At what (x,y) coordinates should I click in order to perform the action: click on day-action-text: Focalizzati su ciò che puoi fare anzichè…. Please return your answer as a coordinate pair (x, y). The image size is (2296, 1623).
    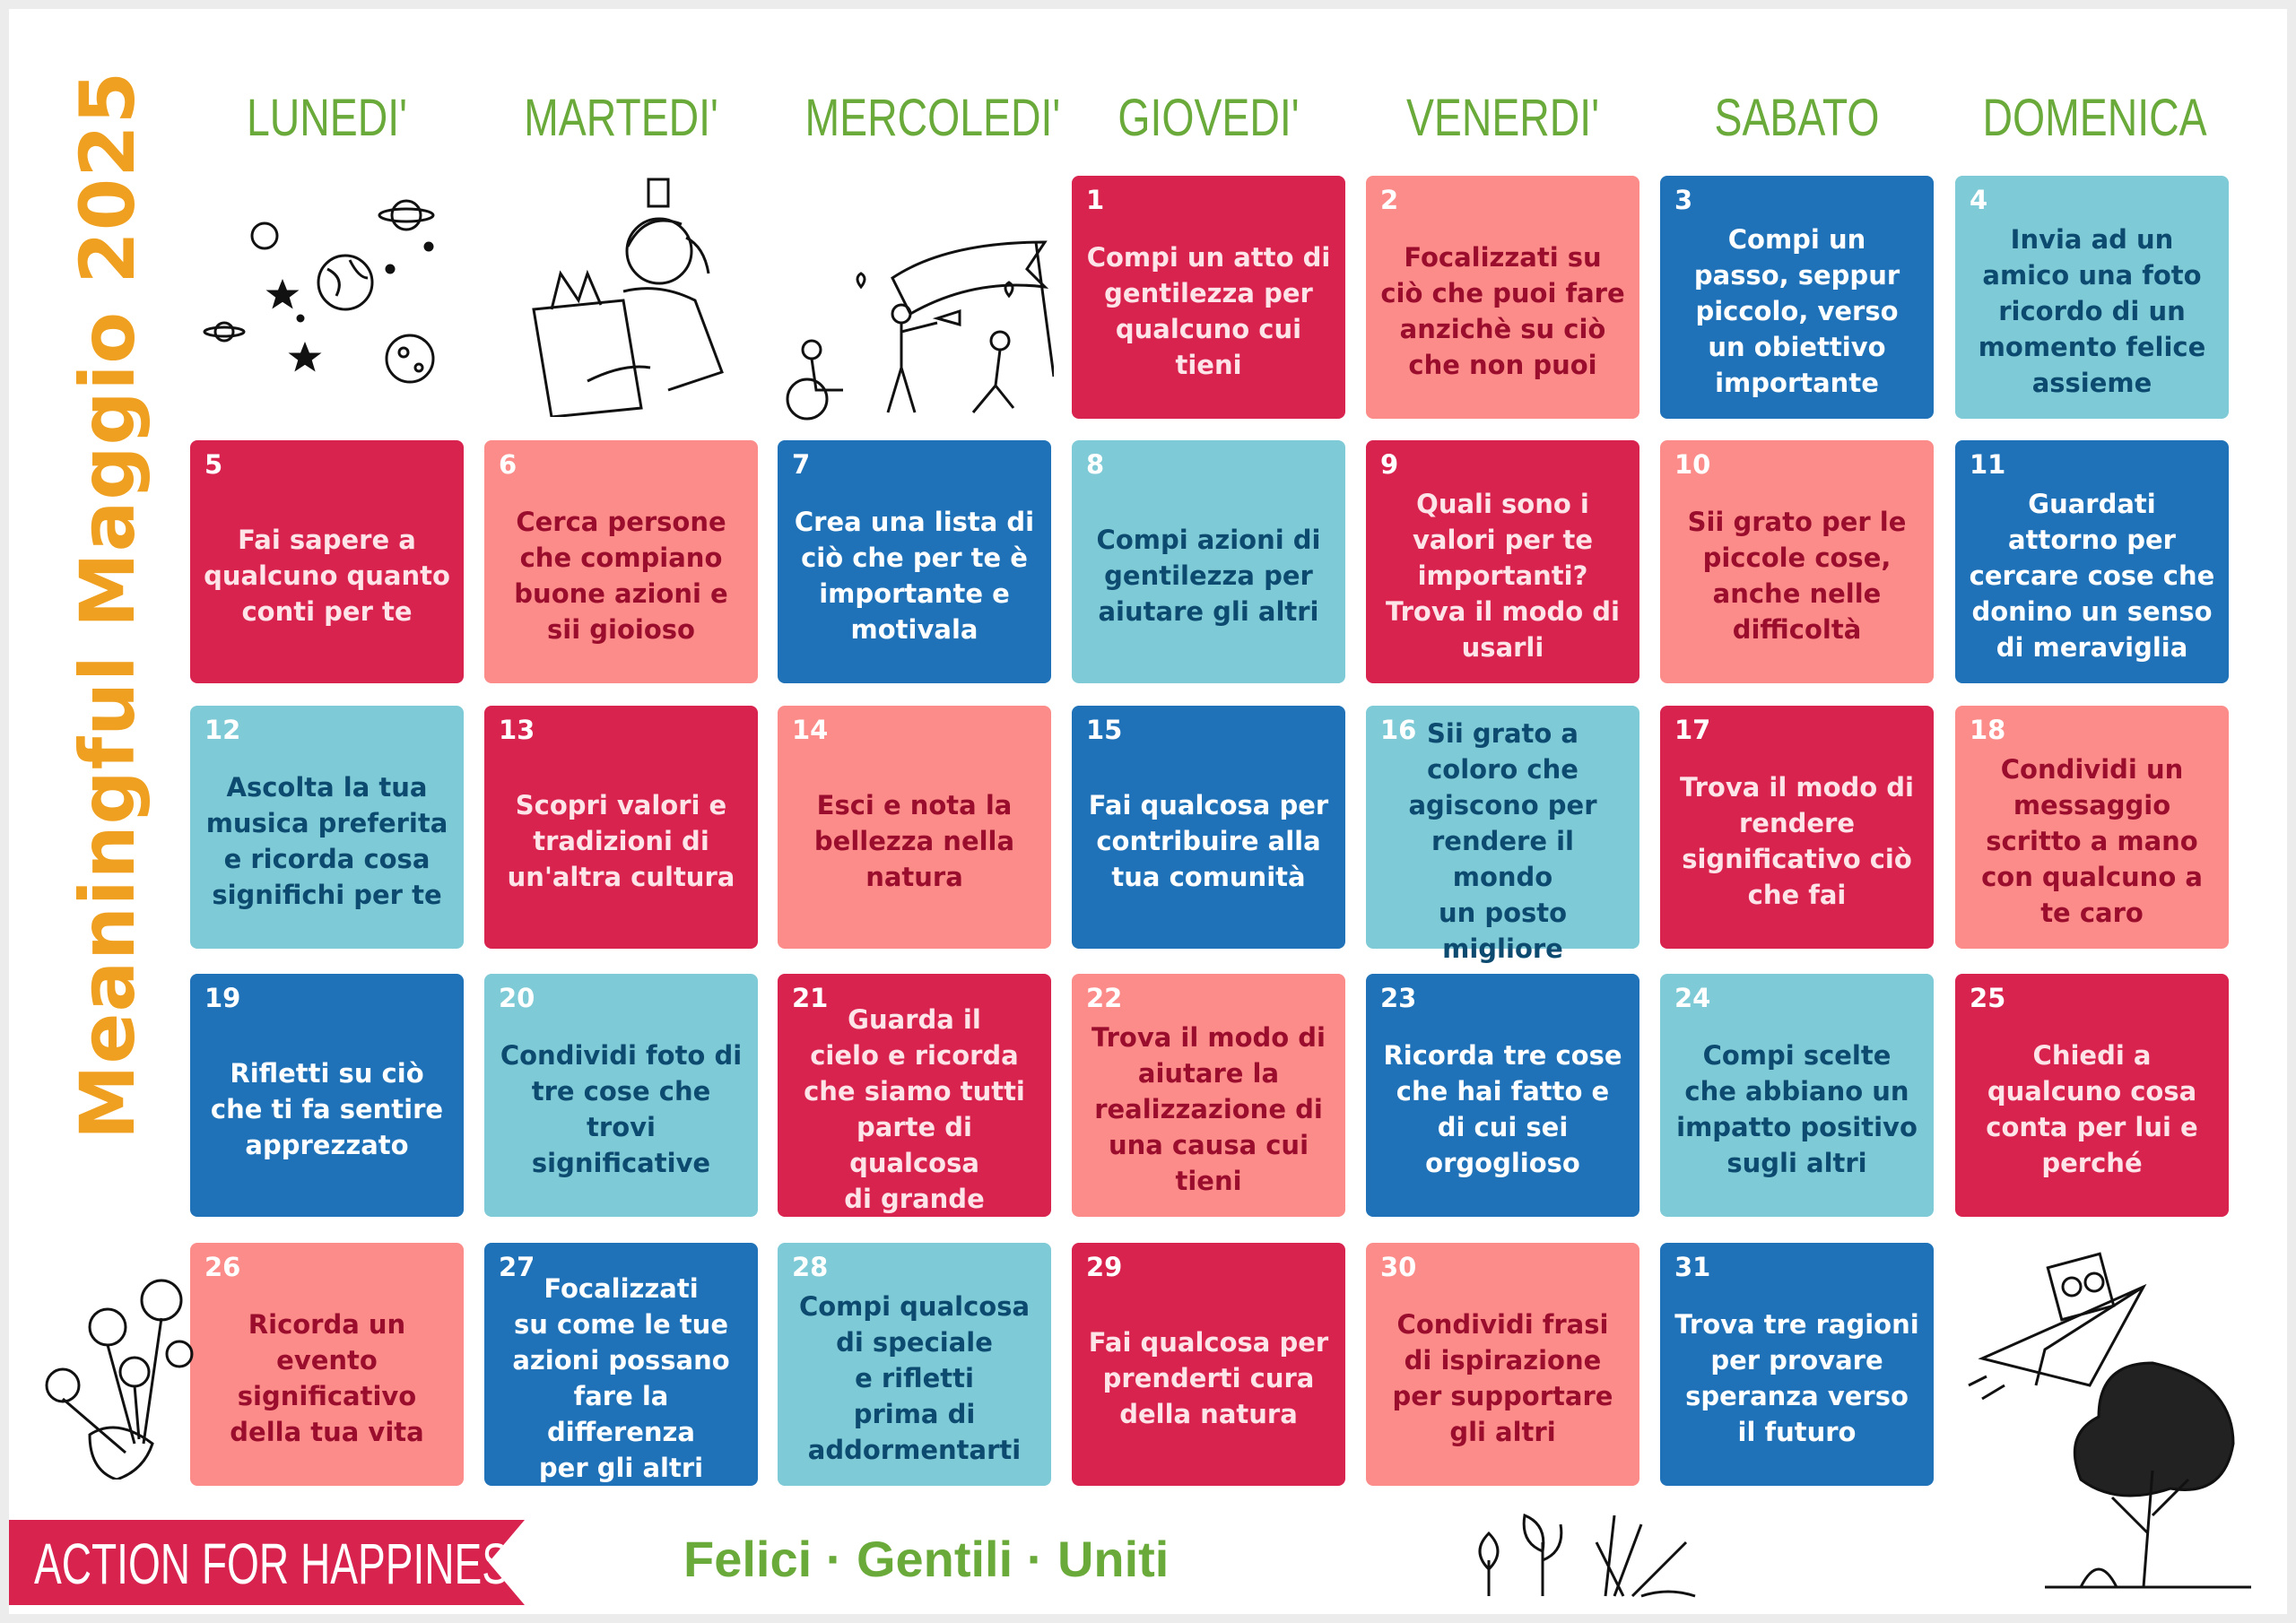
    Looking at the image, I should click on (1502, 310).